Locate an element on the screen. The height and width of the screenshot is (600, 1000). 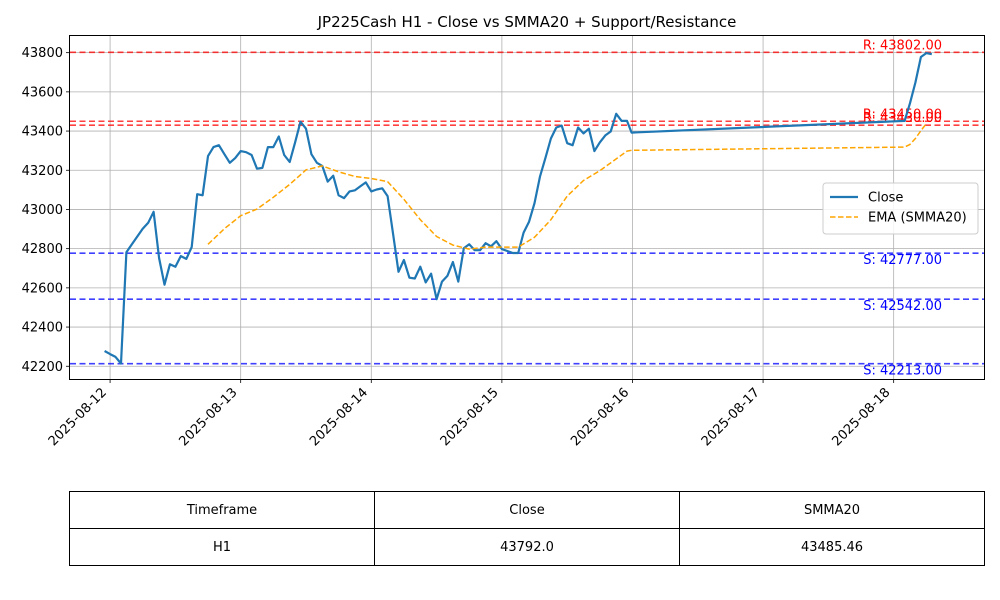
resistance-label: R: 43802.00 is located at coordinates (902, 45).